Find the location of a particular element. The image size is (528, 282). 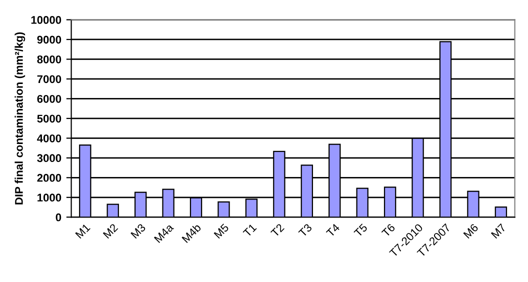

y-tick-label: 0 is located at coordinates (59, 217).